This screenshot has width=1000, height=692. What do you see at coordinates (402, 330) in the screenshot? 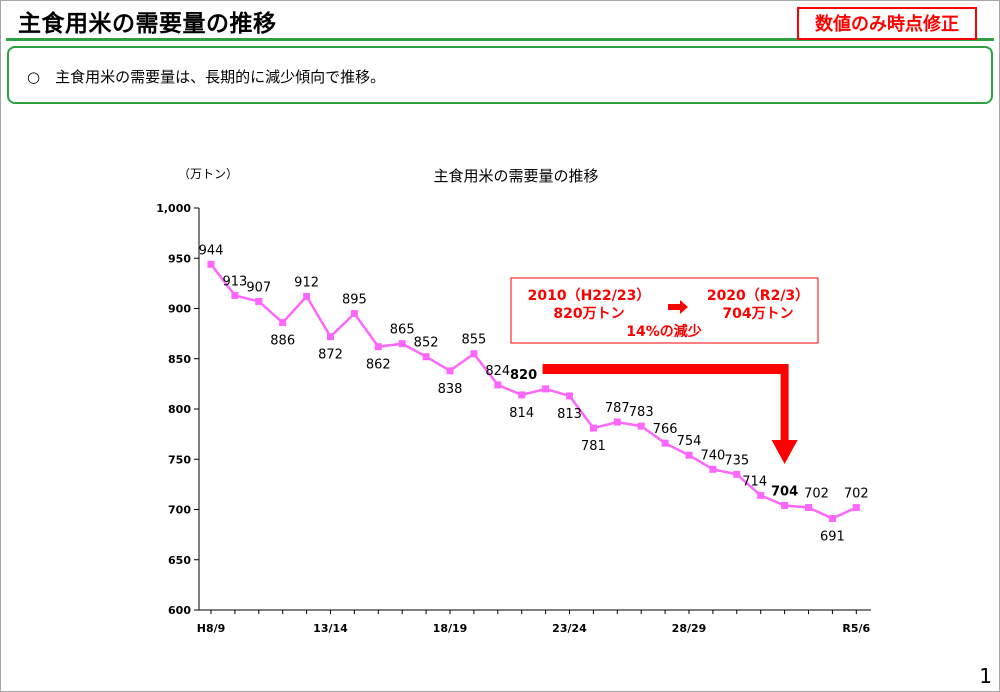
I see `data-label: 865` at bounding box center [402, 330].